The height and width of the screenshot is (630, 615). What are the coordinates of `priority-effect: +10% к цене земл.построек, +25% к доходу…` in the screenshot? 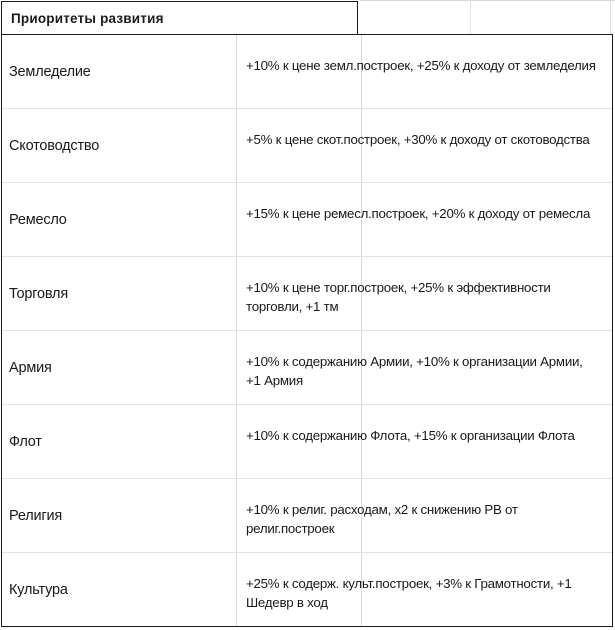 It's located at (421, 65).